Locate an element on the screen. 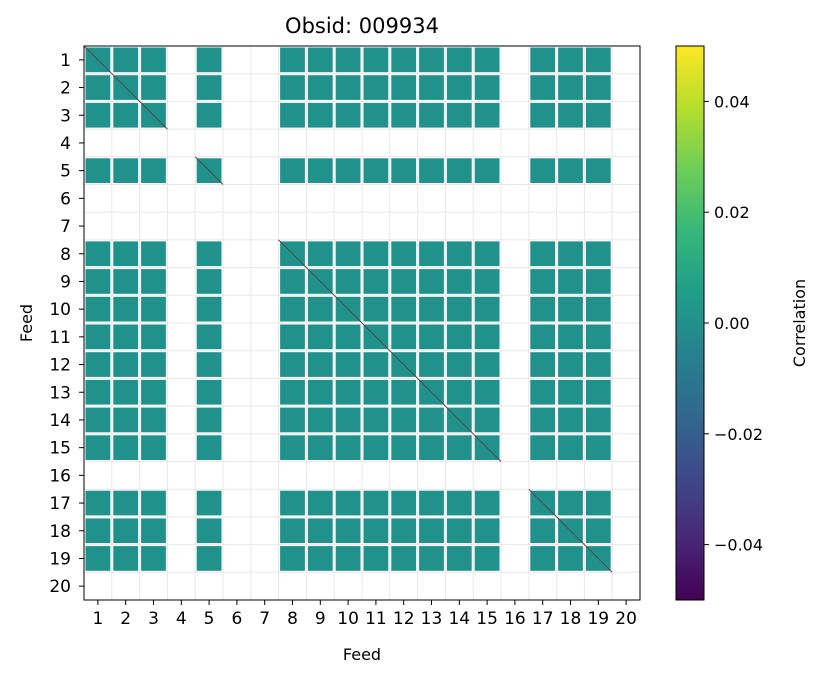 The width and height of the screenshot is (825, 678). y-tick-label: 3 is located at coordinates (65, 116).